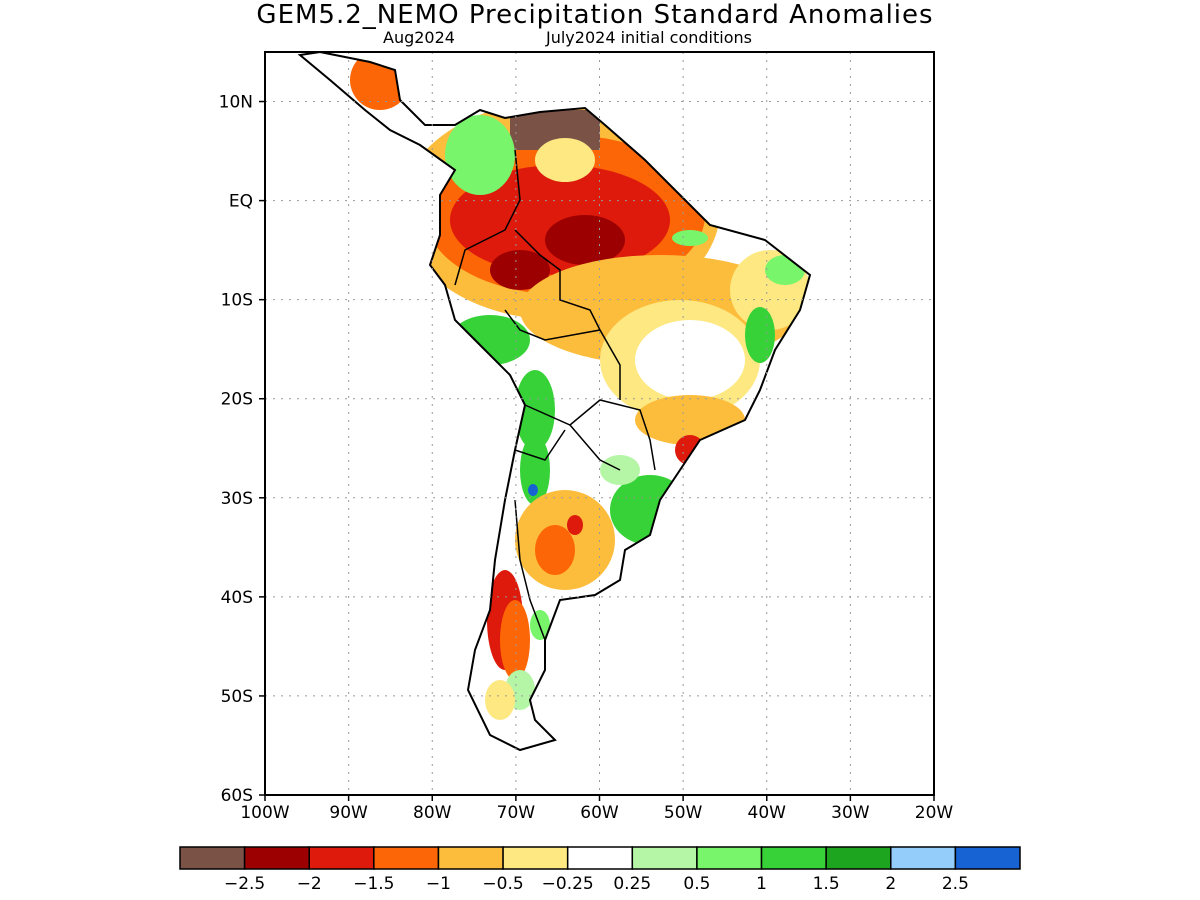  Describe the element at coordinates (891, 884) in the screenshot. I see `colorbar-label: 2` at that location.